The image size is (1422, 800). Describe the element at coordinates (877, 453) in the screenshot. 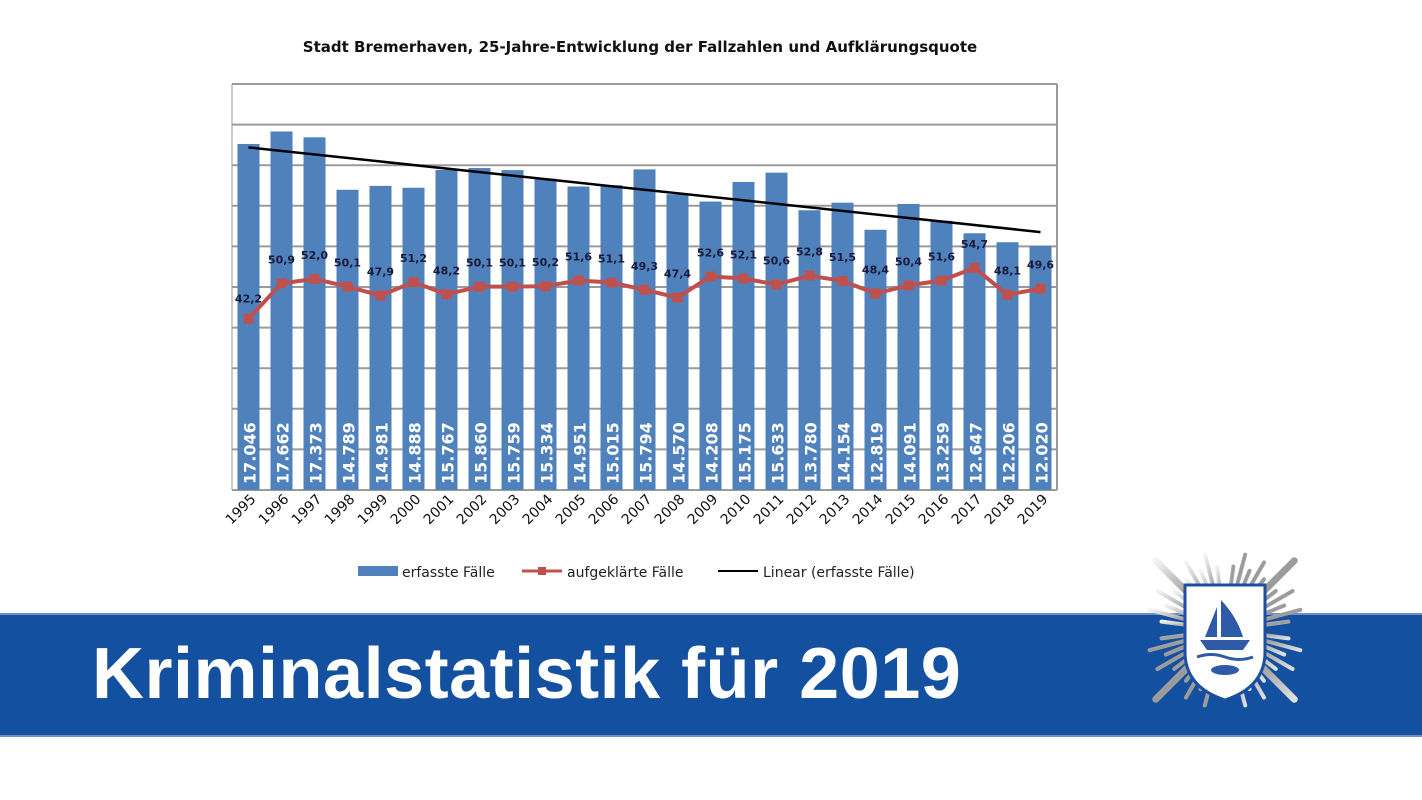

I see `bar-value-label: 12.819` at that location.